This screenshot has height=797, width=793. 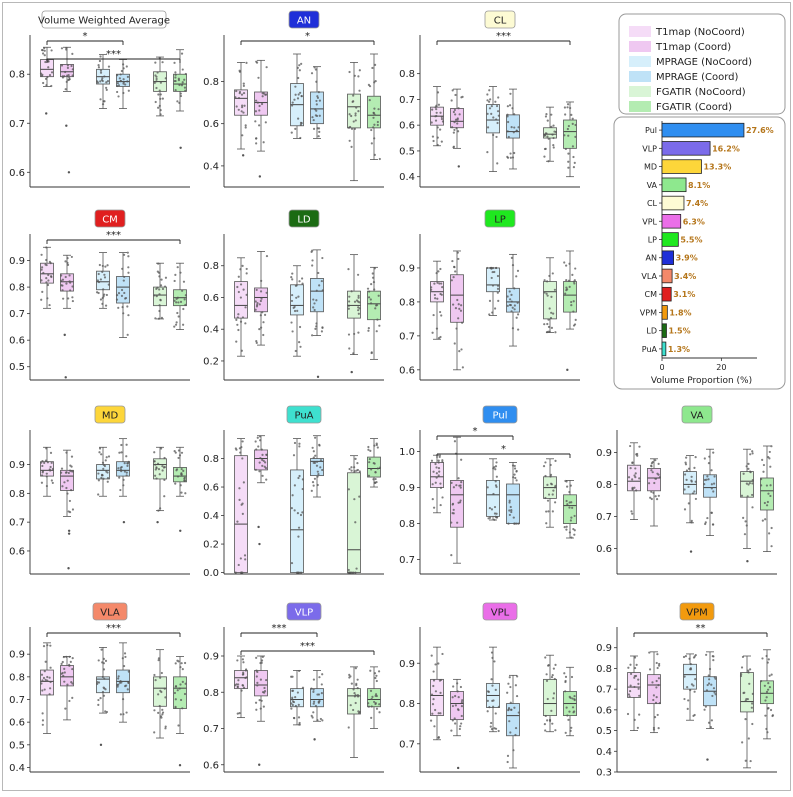 I want to click on y-tick-label: 1.0, so click(x=407, y=452).